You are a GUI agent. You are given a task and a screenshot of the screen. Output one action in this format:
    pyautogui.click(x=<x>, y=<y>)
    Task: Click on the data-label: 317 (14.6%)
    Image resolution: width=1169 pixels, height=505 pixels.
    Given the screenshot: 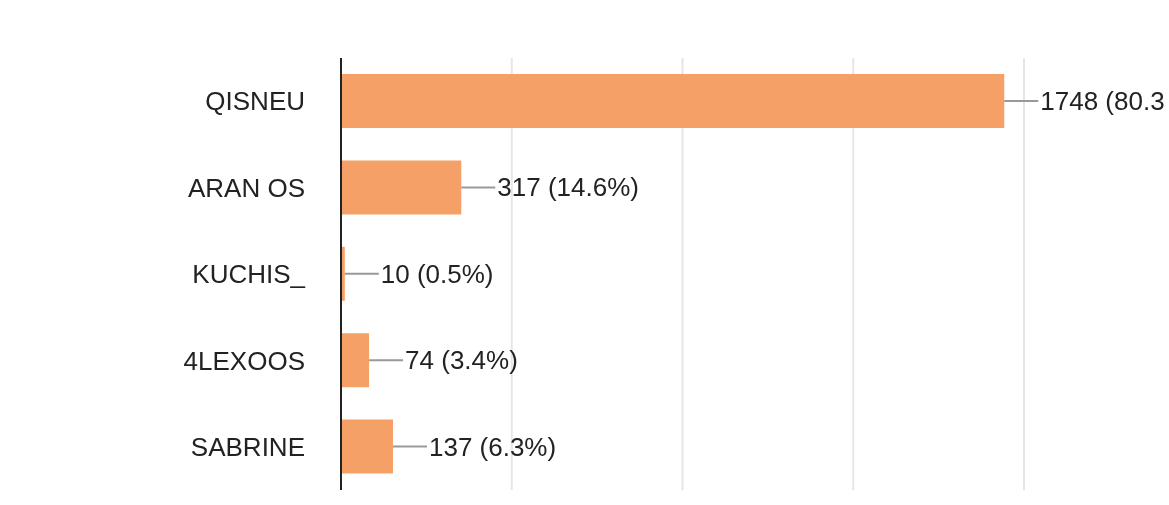 What is the action you would take?
    pyautogui.click(x=568, y=187)
    